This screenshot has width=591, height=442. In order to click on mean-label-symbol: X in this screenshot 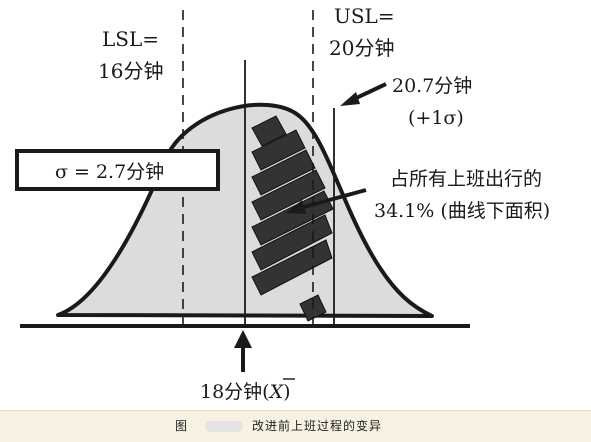, I will do `click(276, 392)`.